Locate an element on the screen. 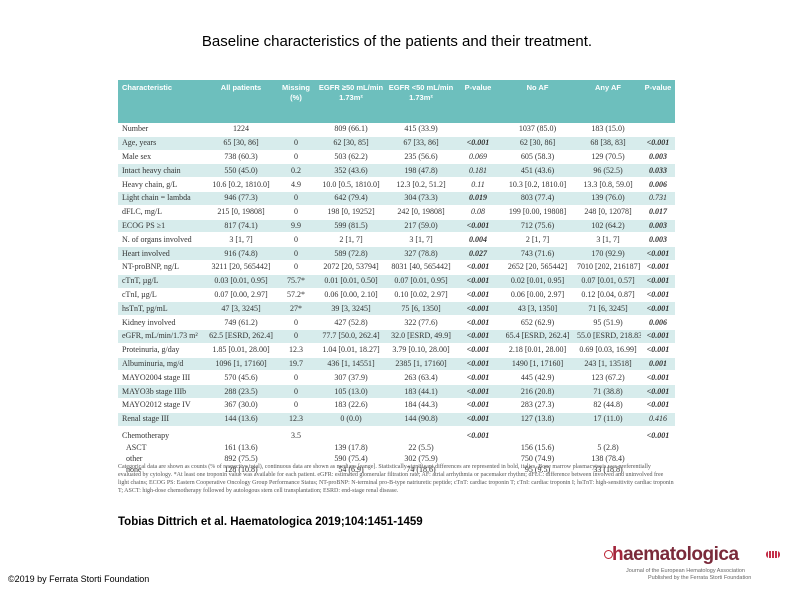 The image size is (794, 595). cell-all-patients: 47 [3, 3245] is located at coordinates (241, 309).